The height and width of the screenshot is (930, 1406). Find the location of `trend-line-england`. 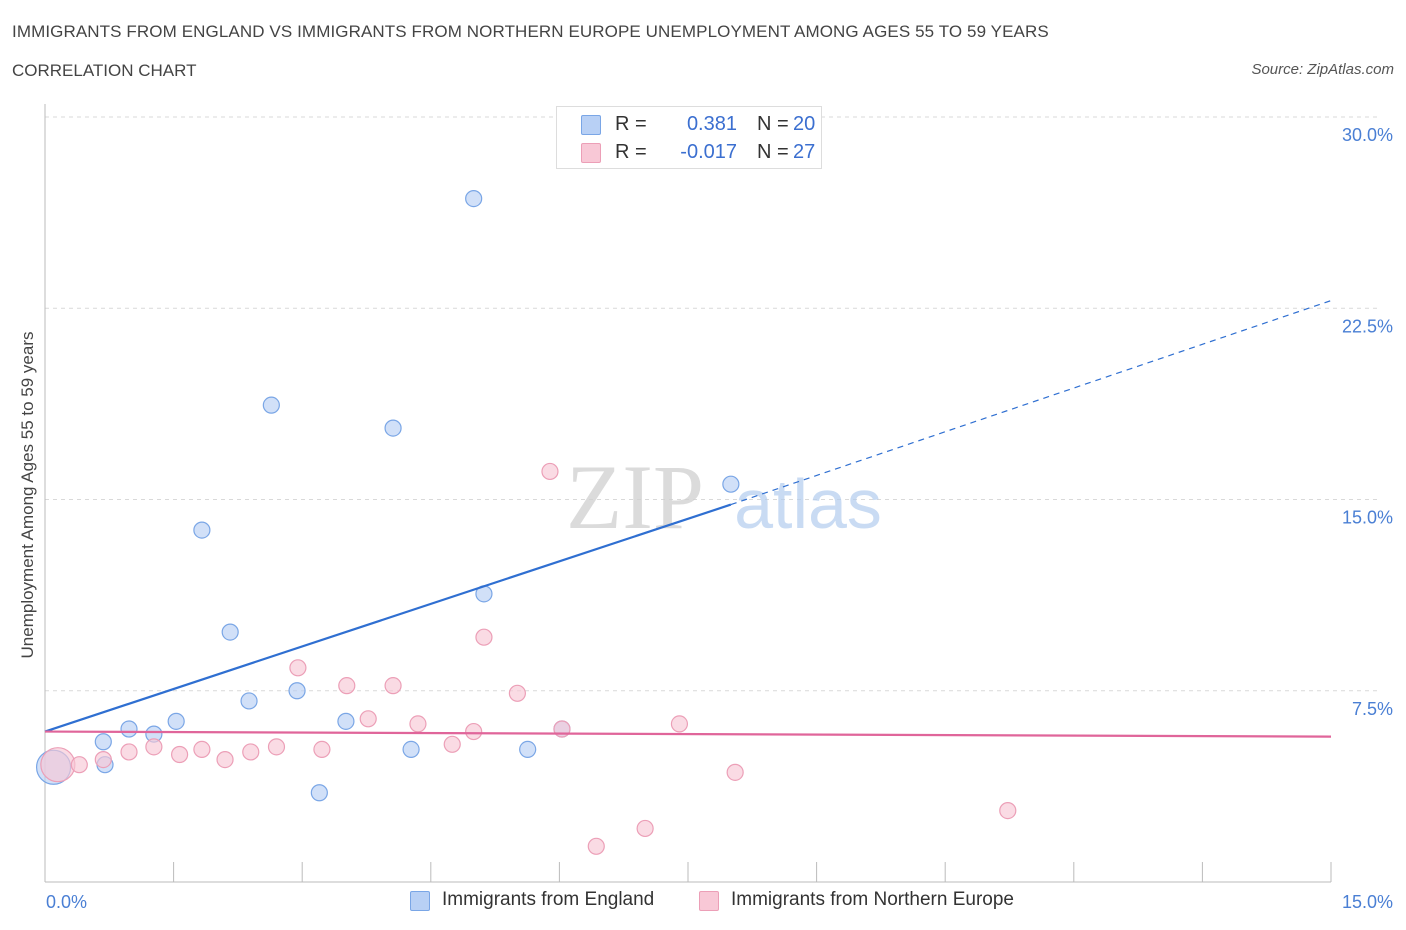

trend-line-england is located at coordinates (388, 618).